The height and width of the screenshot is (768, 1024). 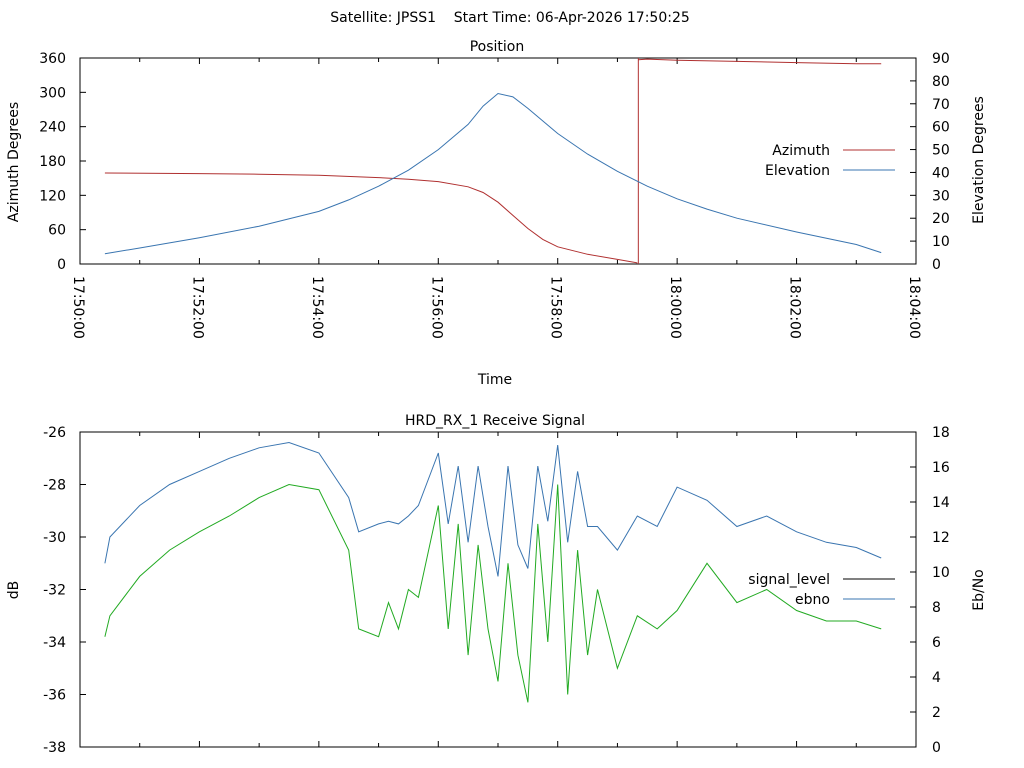 What do you see at coordinates (941, 573) in the screenshot?
I see `signal-y2-tick-label: 10` at bounding box center [941, 573].